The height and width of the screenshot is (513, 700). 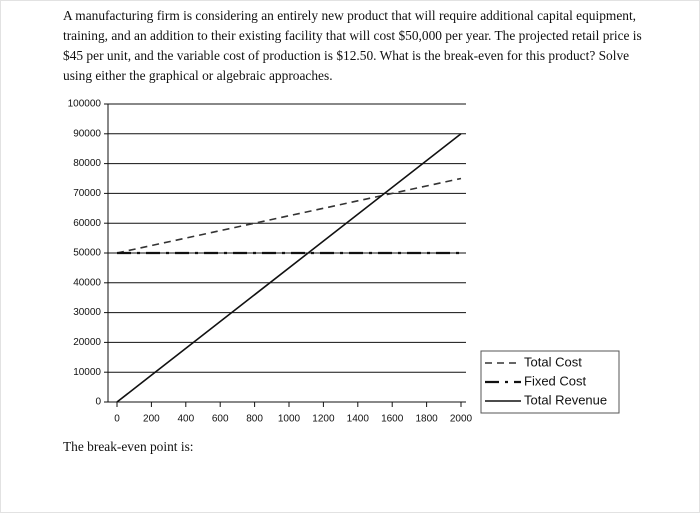 I want to click on y-tick-label: 0, so click(x=98, y=402).